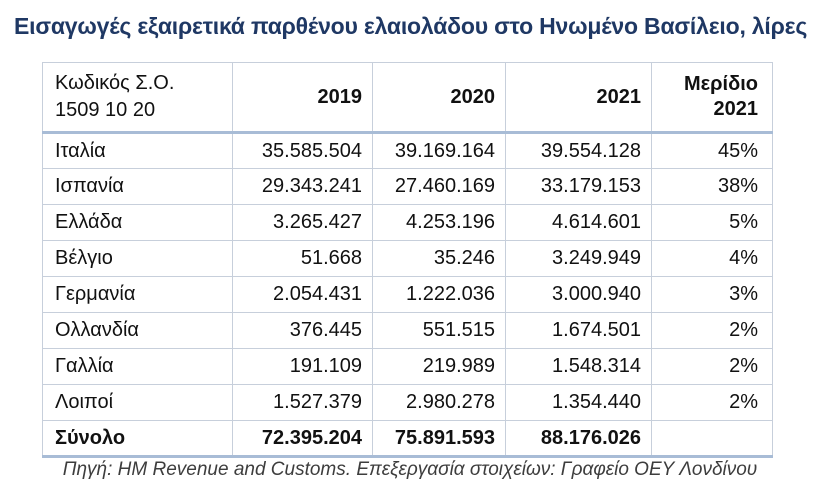  Describe the element at coordinates (578, 98) in the screenshot. I see `header-year-2021: 2021` at that location.